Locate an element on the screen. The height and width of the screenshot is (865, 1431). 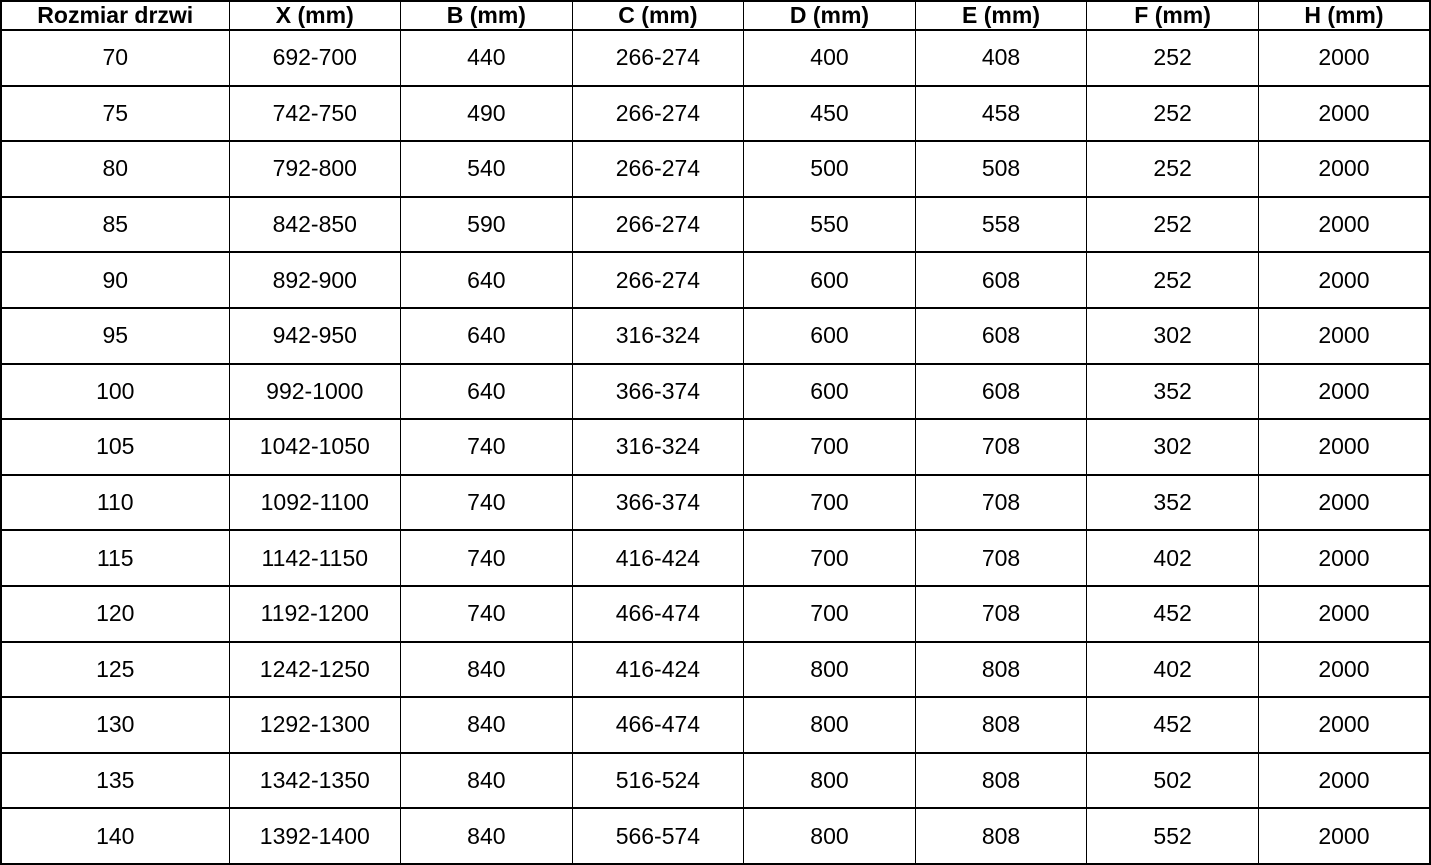
table-cell: 125 is located at coordinates (115, 669).